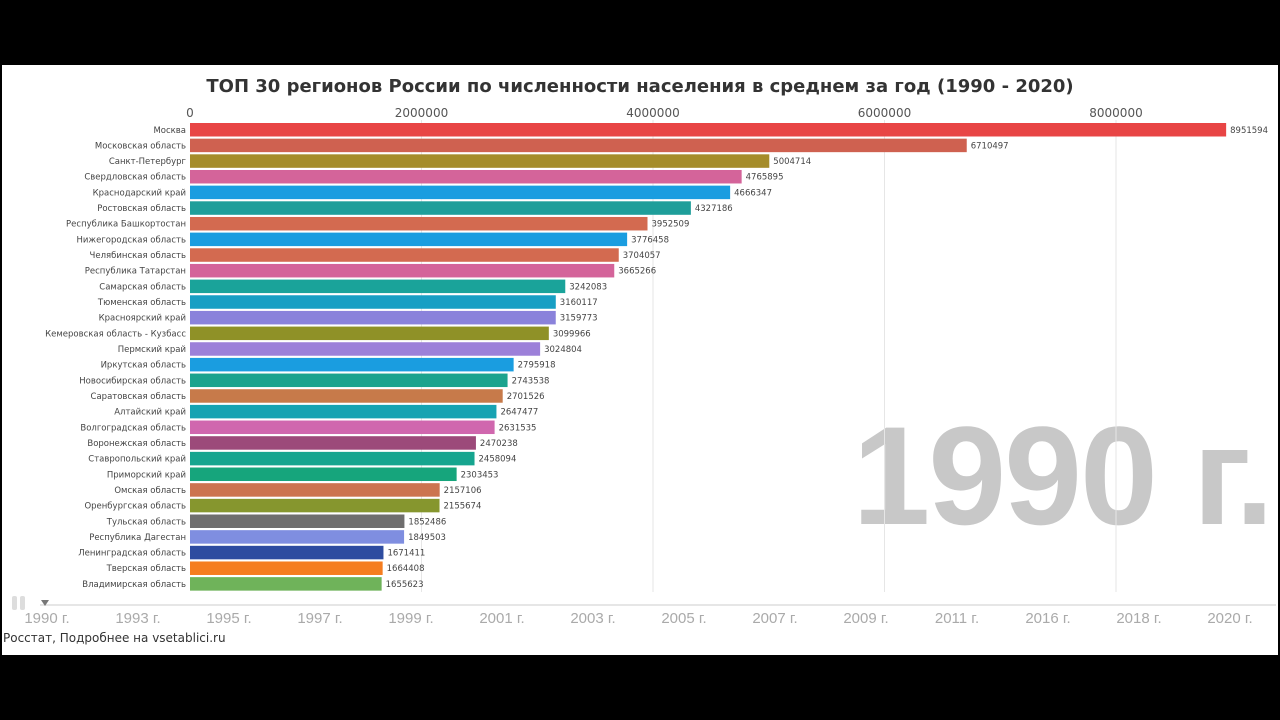 The width and height of the screenshot is (1280, 720). What do you see at coordinates (588, 287) in the screenshot?
I see `value-label: 3242083` at bounding box center [588, 287].